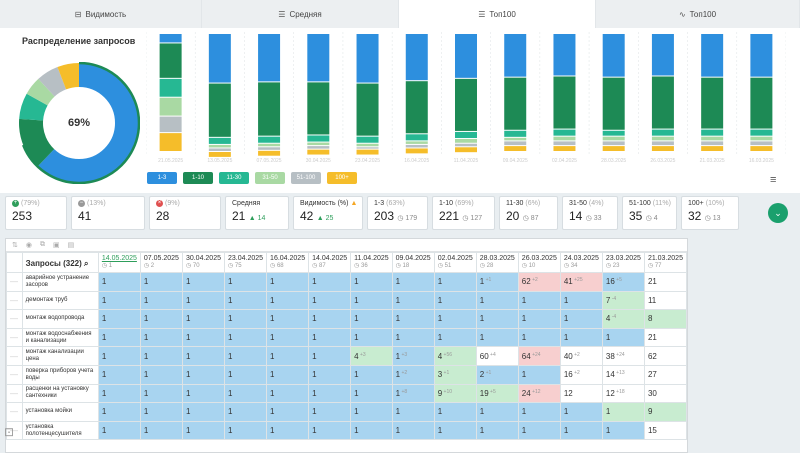 The image size is (800, 453). I want to click on bar-100+-4, so click(367, 152).